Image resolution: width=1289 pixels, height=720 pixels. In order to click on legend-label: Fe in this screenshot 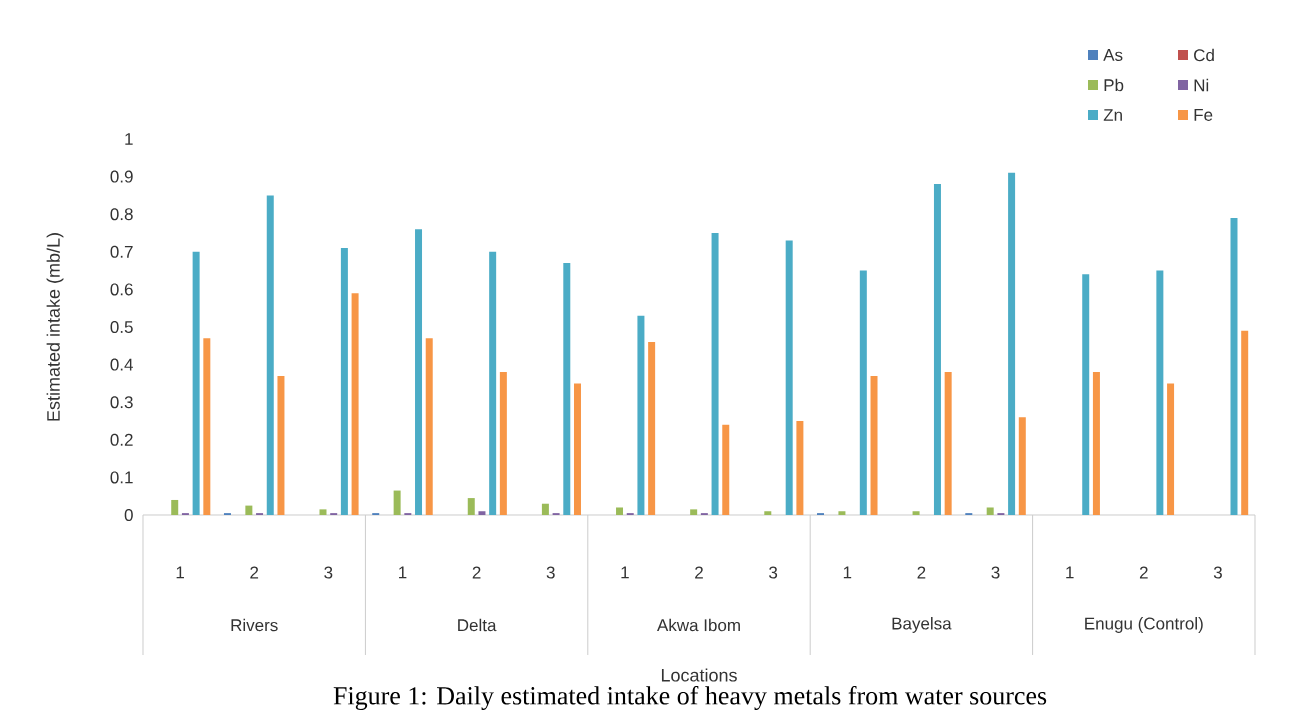, I will do `click(1203, 115)`.